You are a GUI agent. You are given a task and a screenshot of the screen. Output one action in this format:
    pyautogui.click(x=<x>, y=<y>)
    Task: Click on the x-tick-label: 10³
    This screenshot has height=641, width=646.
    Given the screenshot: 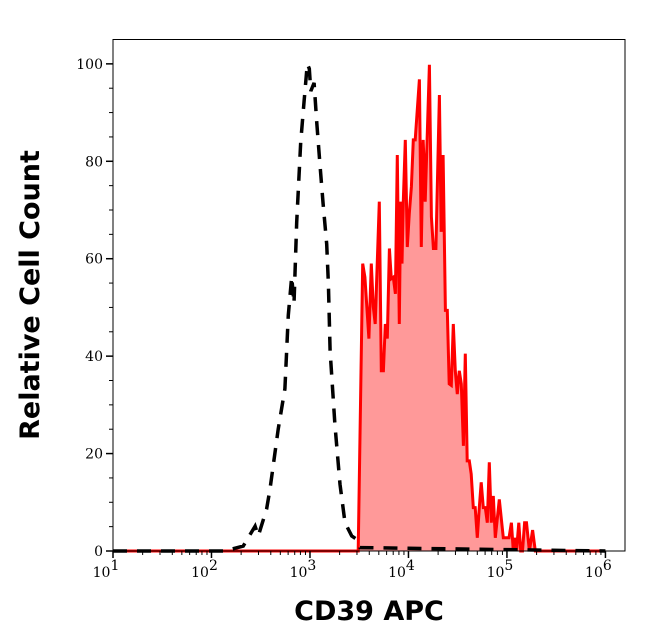 What is the action you would take?
    pyautogui.click(x=303, y=569)
    